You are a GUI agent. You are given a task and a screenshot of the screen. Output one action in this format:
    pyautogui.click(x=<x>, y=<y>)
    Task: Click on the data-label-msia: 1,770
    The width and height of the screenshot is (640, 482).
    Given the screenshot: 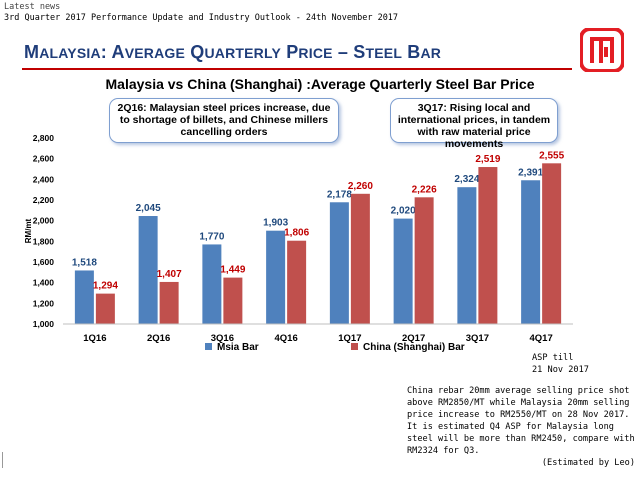 What is the action you would take?
    pyautogui.click(x=211, y=236)
    